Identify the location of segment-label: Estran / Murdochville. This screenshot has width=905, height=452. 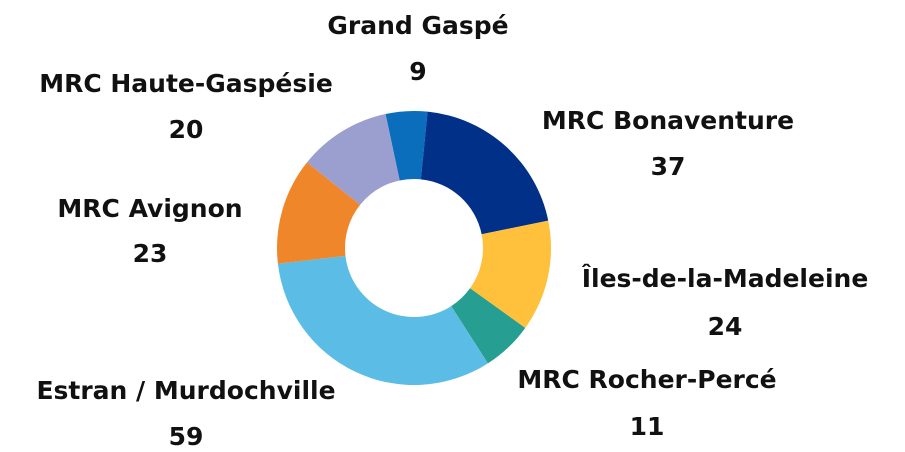
(185, 390).